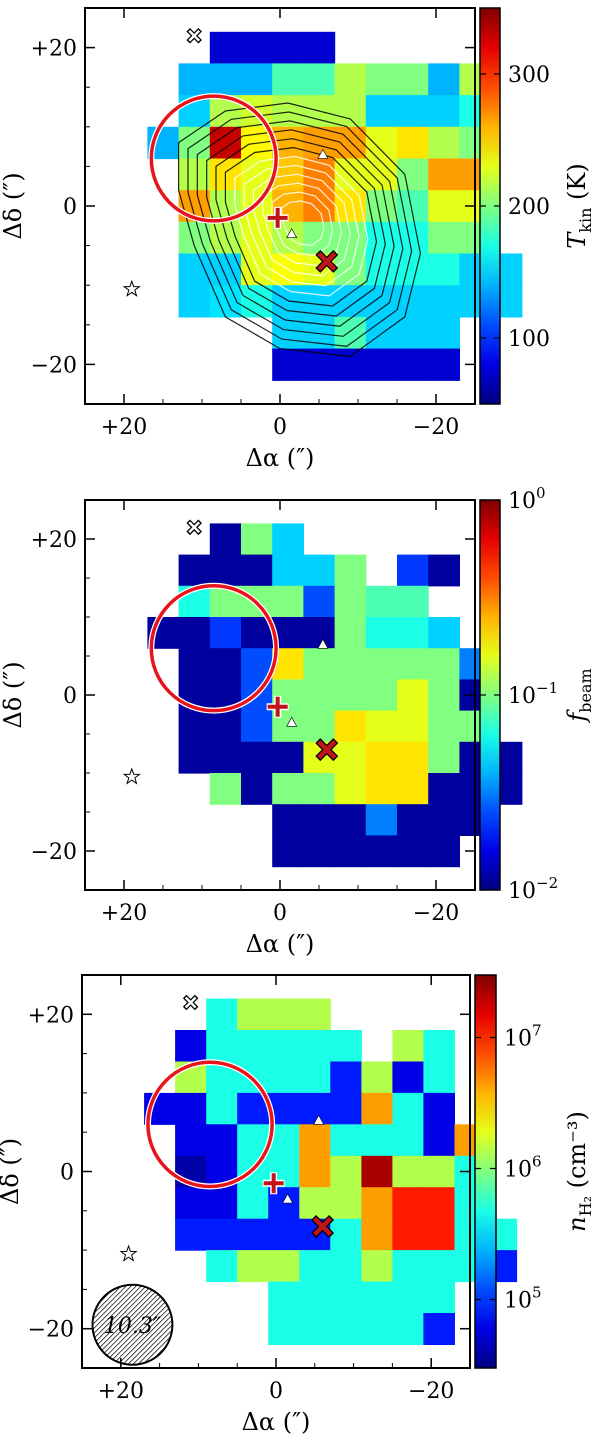 The height and width of the screenshot is (1446, 600). Describe the element at coordinates (527, 499) in the screenshot. I see `colorbar-tick-label: 10⁰` at that location.